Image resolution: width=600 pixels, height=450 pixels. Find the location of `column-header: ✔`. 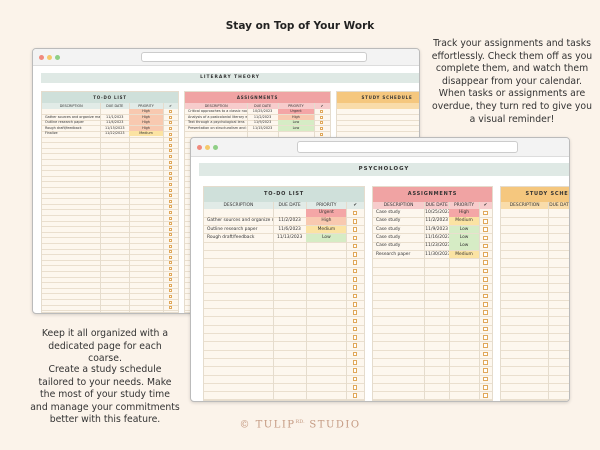

column-header: ✔ is located at coordinates (355, 205).